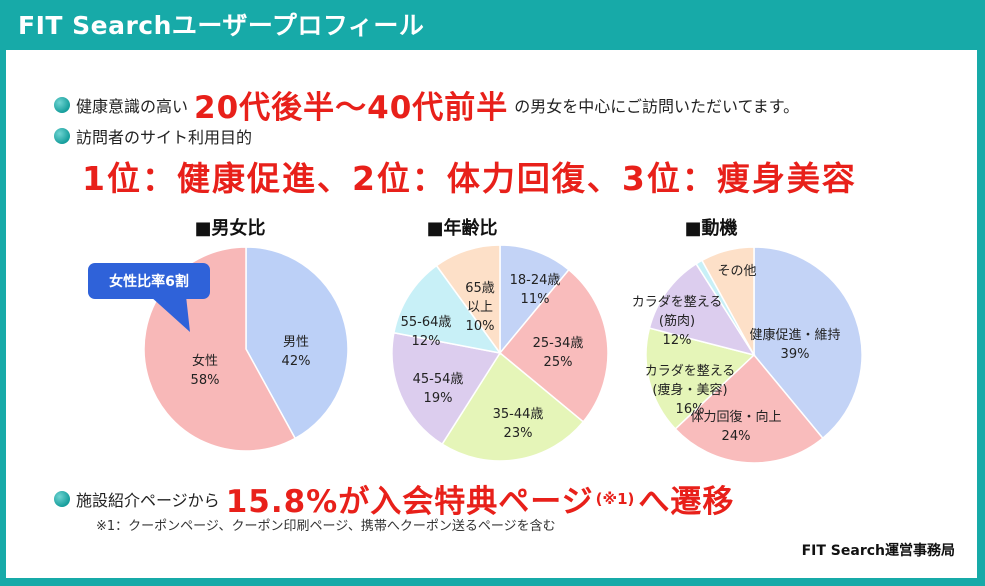 The width and height of the screenshot is (985, 586). Describe the element at coordinates (518, 424) in the screenshot. I see `slice-label: 35-44歳 23%` at that location.